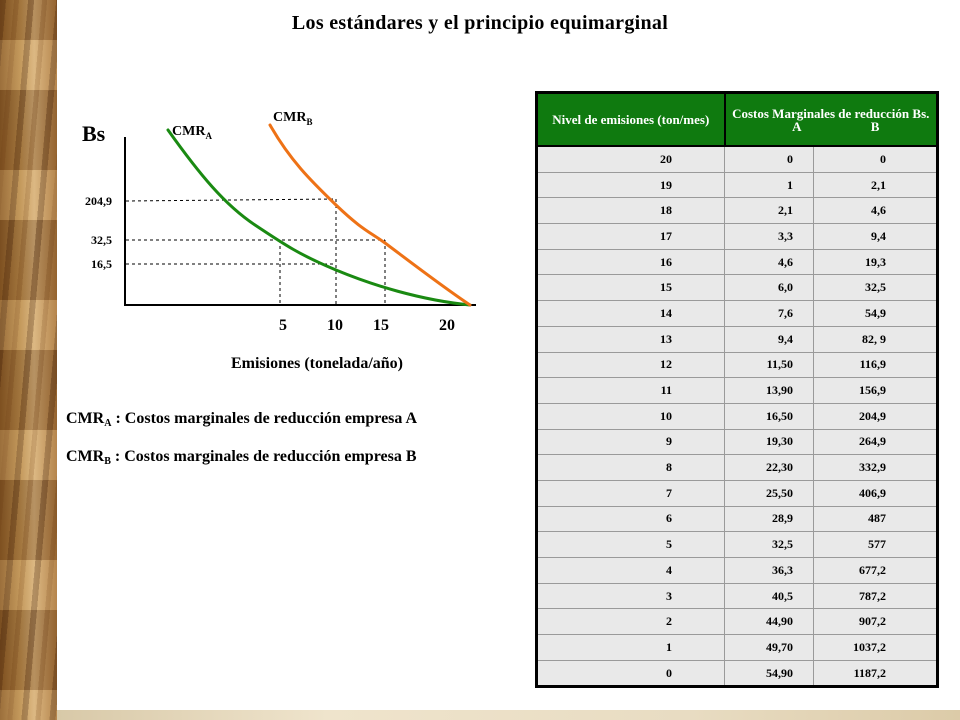 Image resolution: width=960 pixels, height=720 pixels. Describe the element at coordinates (630, 673) in the screenshot. I see `cell-emission-level: 0` at that location.